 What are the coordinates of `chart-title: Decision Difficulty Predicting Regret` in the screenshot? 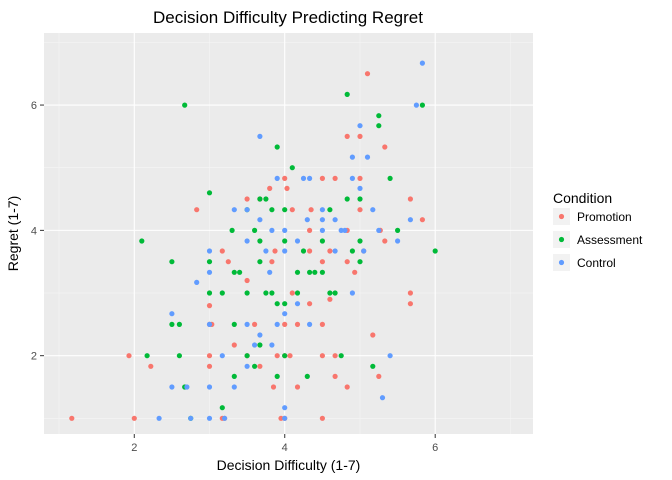 It's located at (288, 17).